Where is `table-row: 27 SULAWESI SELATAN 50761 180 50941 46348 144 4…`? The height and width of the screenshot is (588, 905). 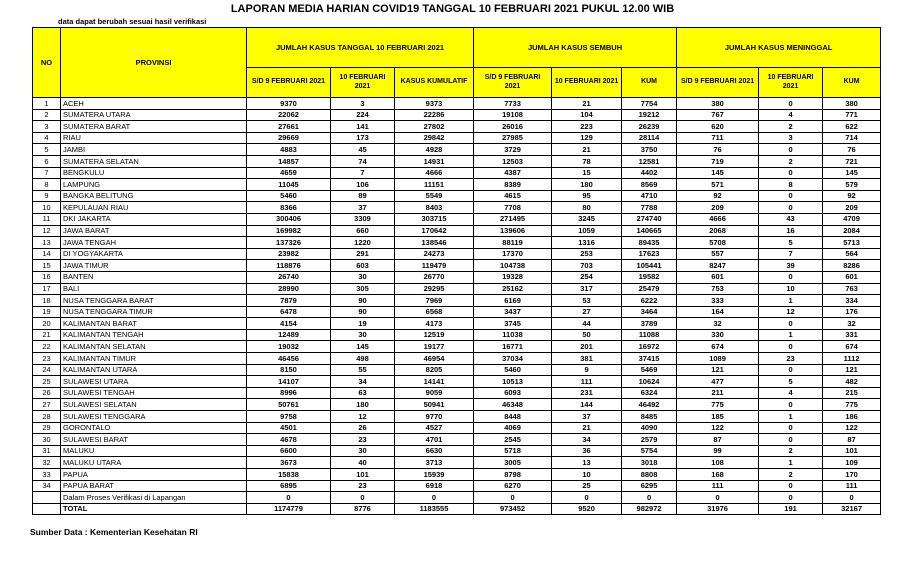 table-row: 27 SULAWESI SELATAN 50761 180 50941 46348 144 4… is located at coordinates (457, 405).